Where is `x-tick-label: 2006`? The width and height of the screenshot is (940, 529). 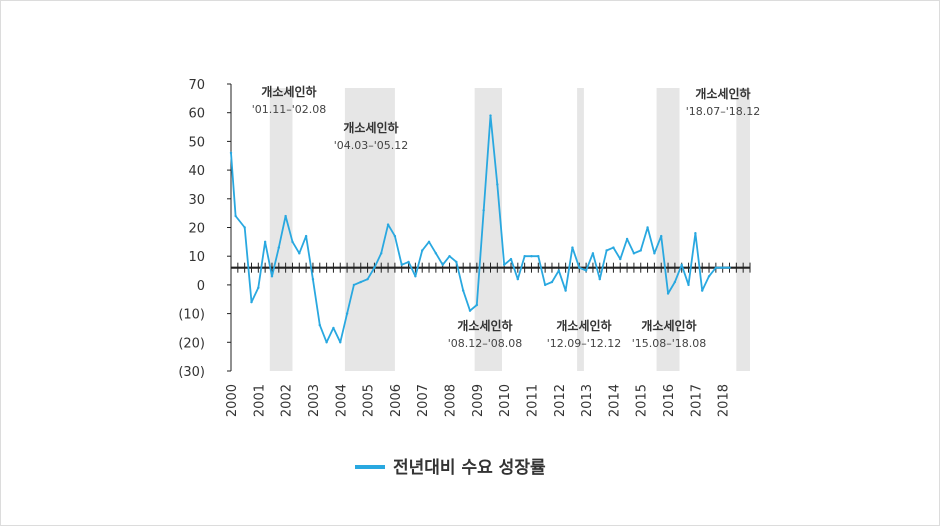
x-tick-label: 2006 is located at coordinates (396, 400).